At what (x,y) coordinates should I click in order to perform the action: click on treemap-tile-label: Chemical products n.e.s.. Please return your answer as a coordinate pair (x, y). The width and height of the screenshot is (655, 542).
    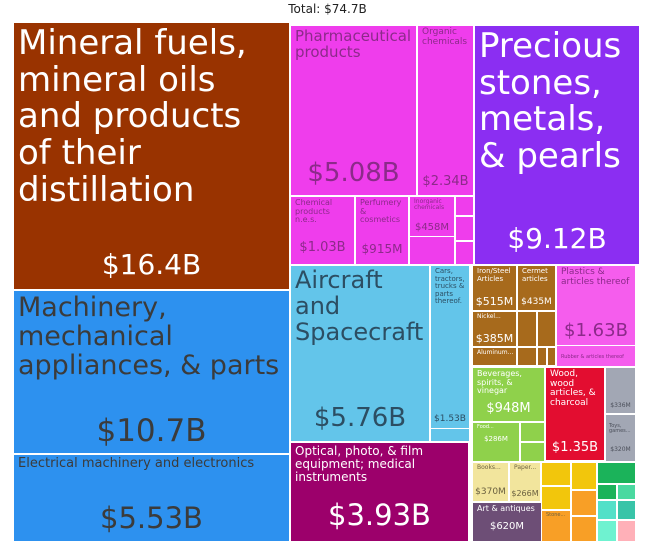
    Looking at the image, I should click on (324, 211).